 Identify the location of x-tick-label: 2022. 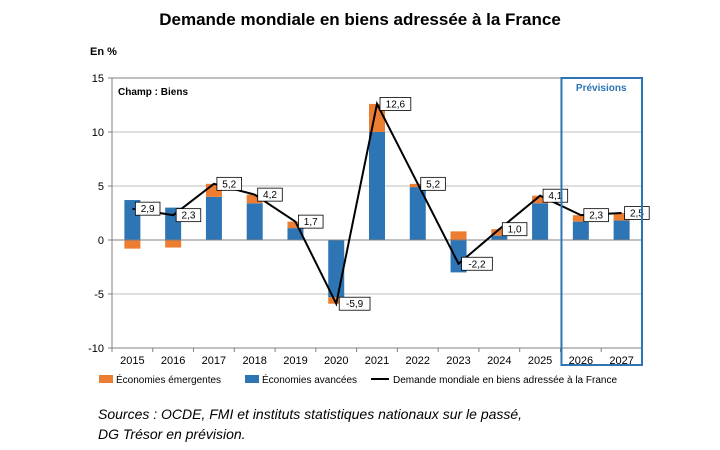
(418, 361).